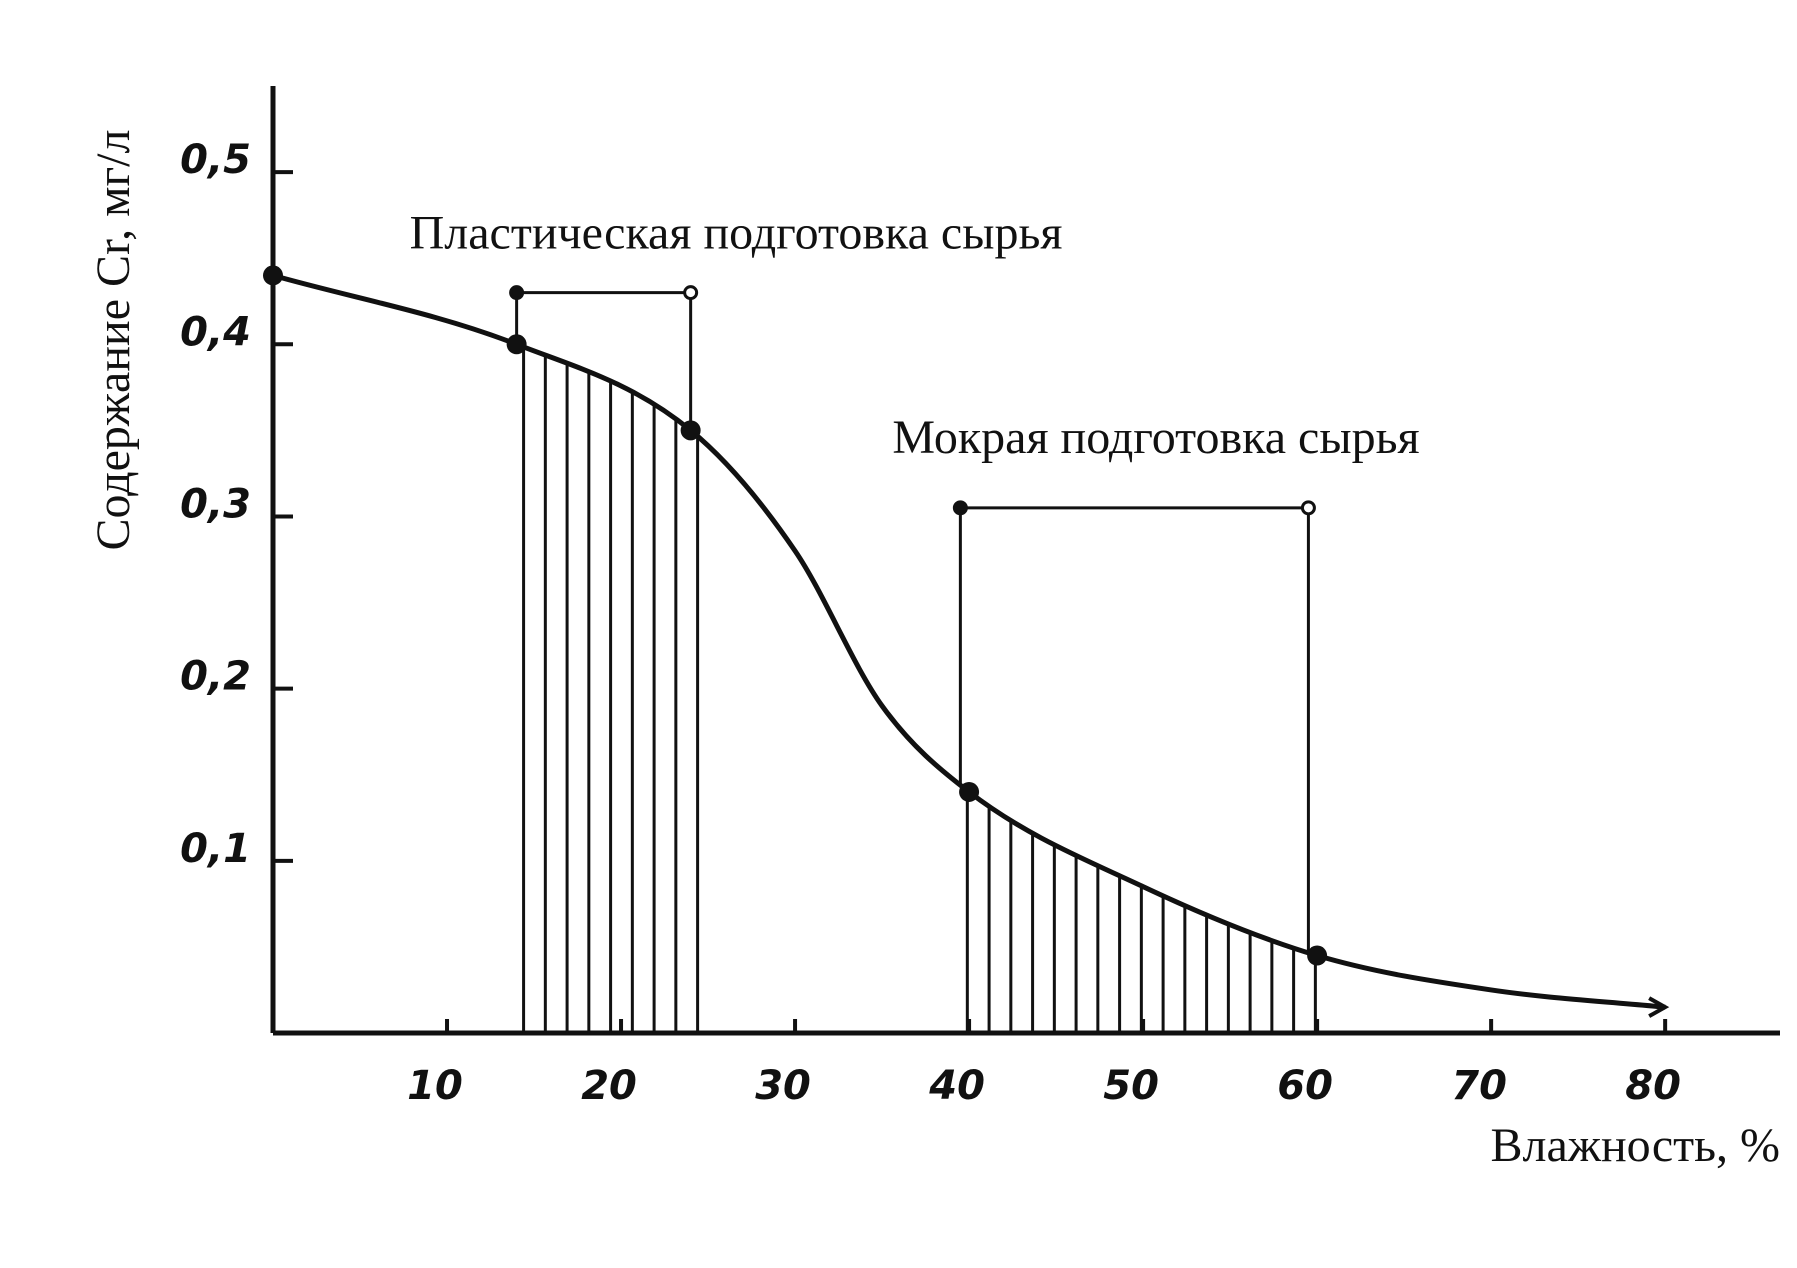  Describe the element at coordinates (215, 849) in the screenshot. I see `y-tick-label: 0,1` at that location.